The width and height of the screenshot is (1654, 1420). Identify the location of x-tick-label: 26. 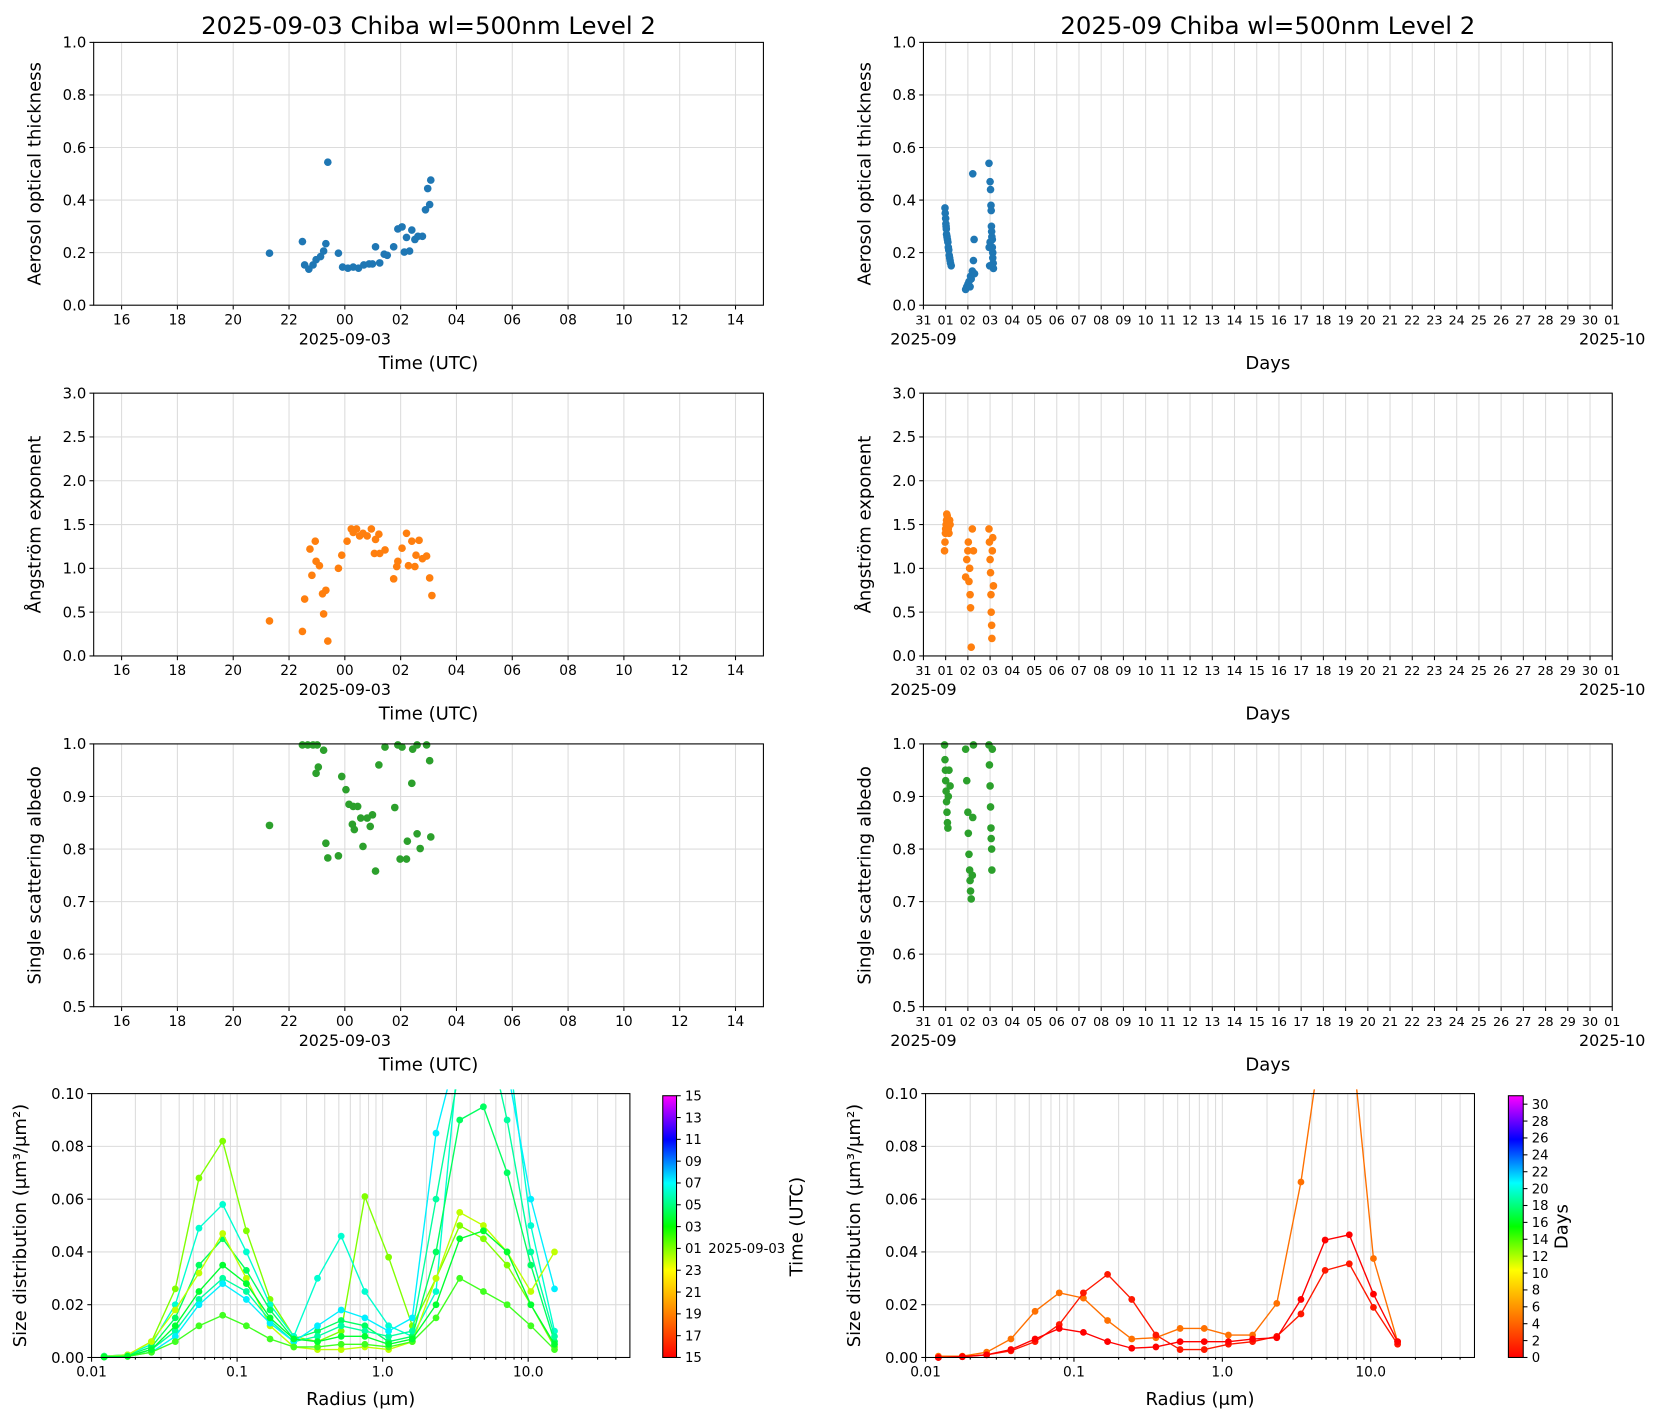
(1501, 319).